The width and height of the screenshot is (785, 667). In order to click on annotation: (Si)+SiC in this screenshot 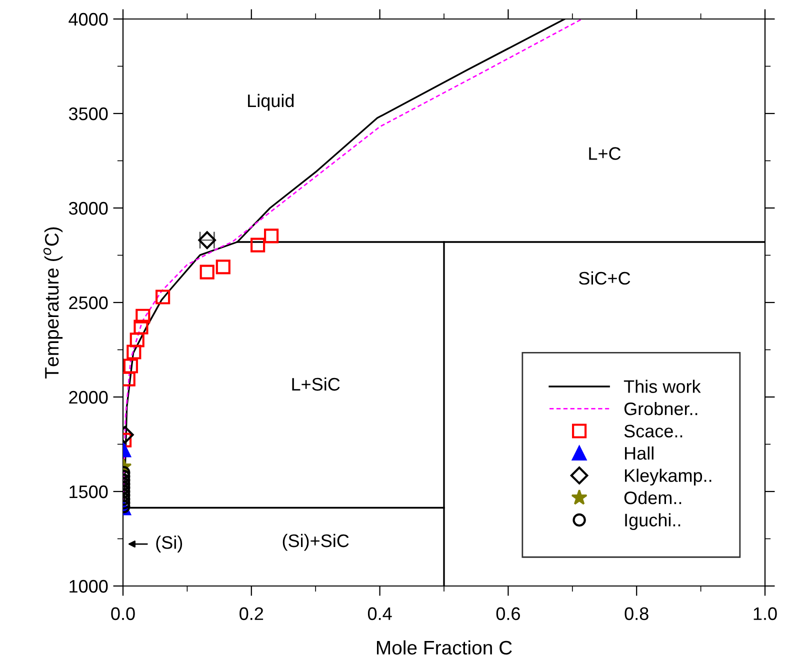, I will do `click(315, 542)`.